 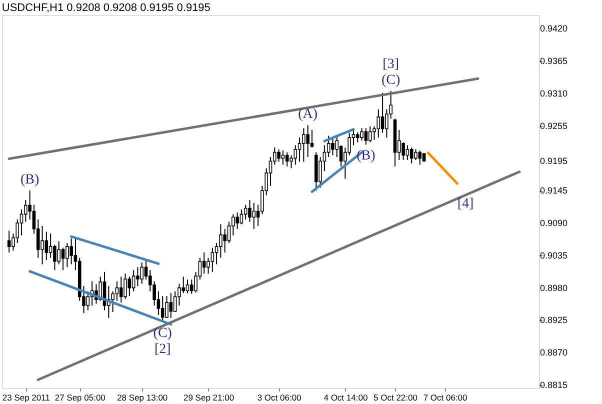 What do you see at coordinates (308, 114) in the screenshot?
I see `annotation: (A)` at bounding box center [308, 114].